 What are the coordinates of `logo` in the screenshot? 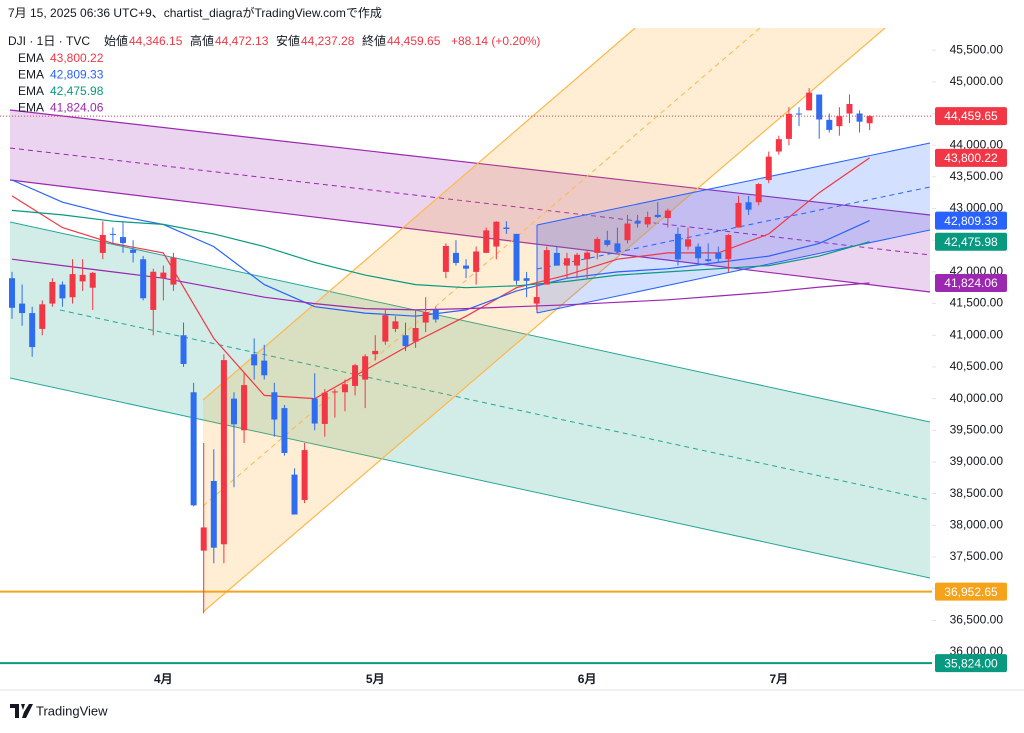 It's located at (21, 711).